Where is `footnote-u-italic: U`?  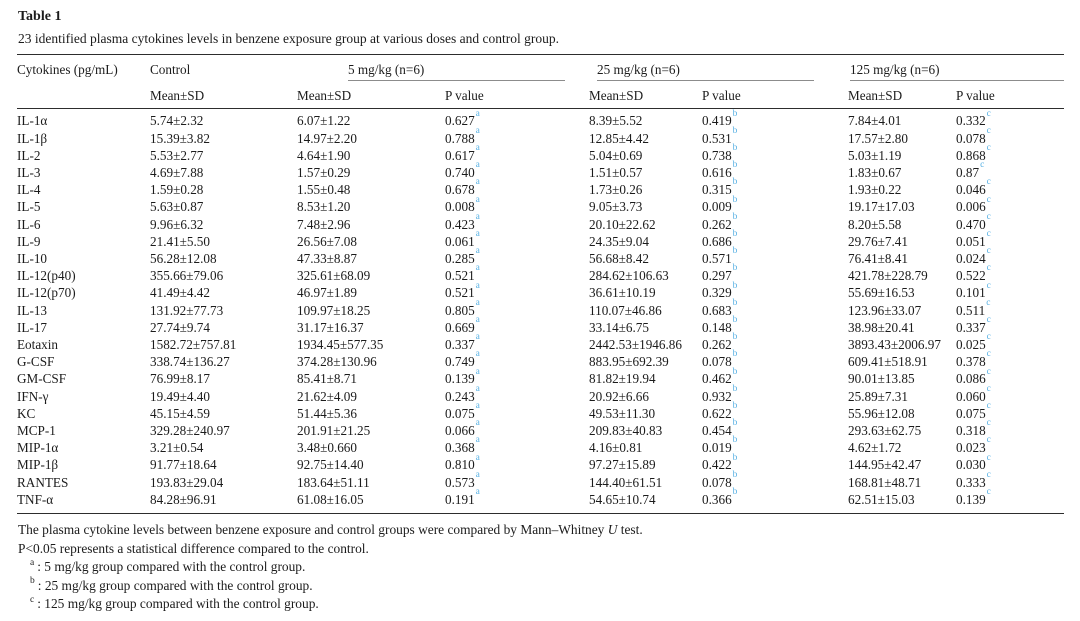
footnote-u-italic: U is located at coordinates (612, 530).